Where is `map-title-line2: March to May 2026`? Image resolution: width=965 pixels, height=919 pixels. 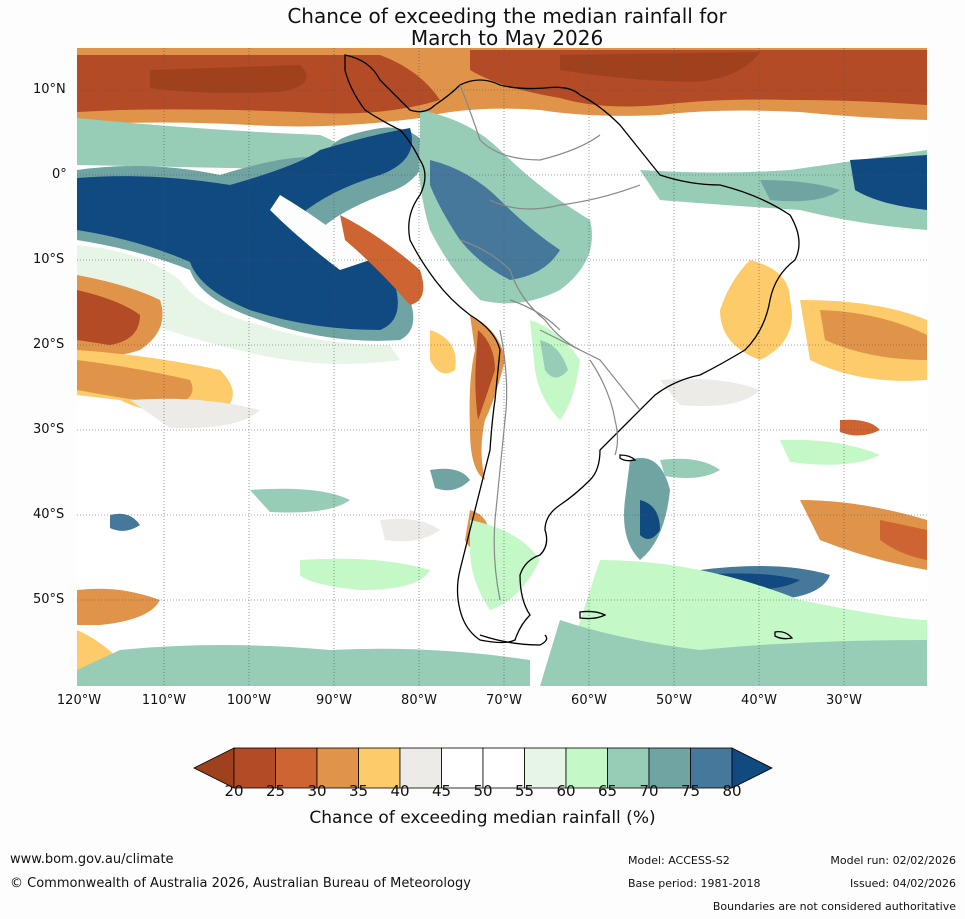
map-title-line2: March to May 2026 is located at coordinates (507, 38).